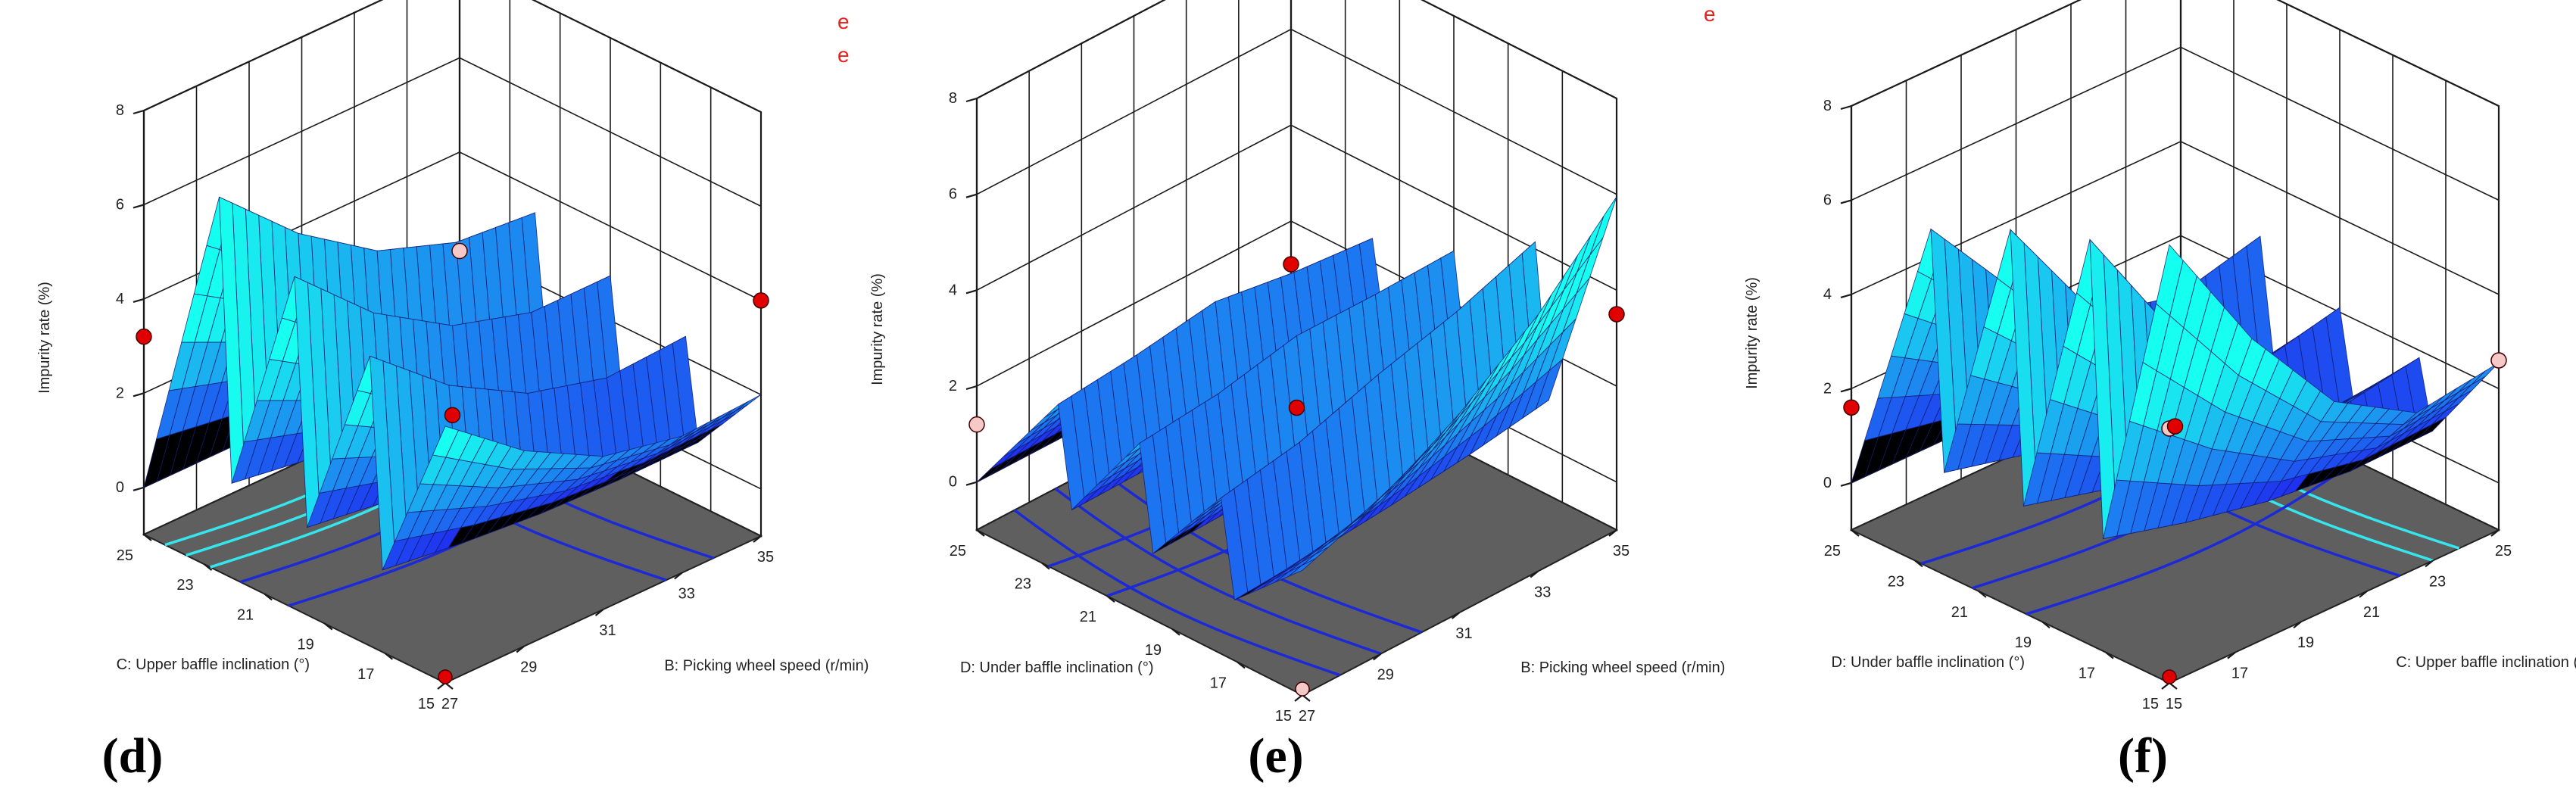 The height and width of the screenshot is (798, 2576). Describe the element at coordinates (2486, 662) in the screenshot. I see `x-axis-title: C: Upper baffle inclination (°)` at that location.